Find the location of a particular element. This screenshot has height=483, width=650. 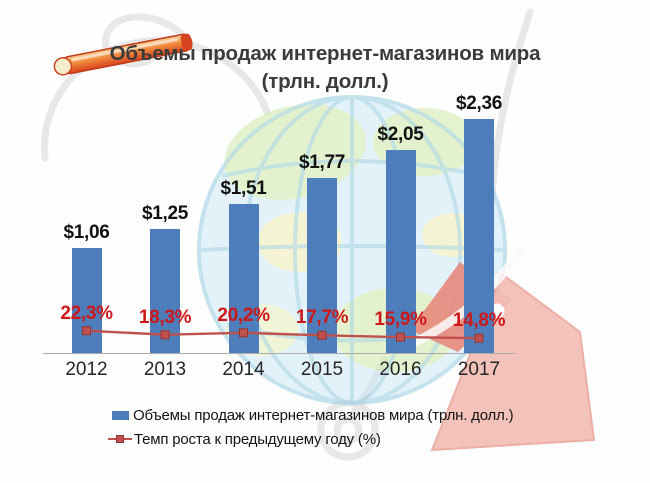

growth-rate-label: 15,9% is located at coordinates (400, 320).